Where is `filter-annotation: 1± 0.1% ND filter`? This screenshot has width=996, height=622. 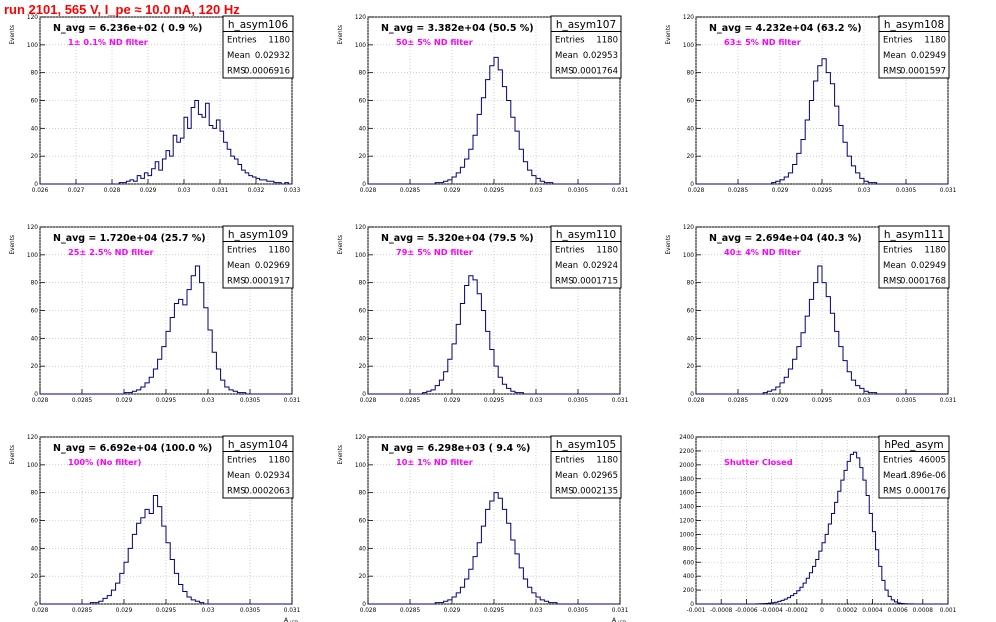 filter-annotation: 1± 0.1% ND filter is located at coordinates (108, 42).